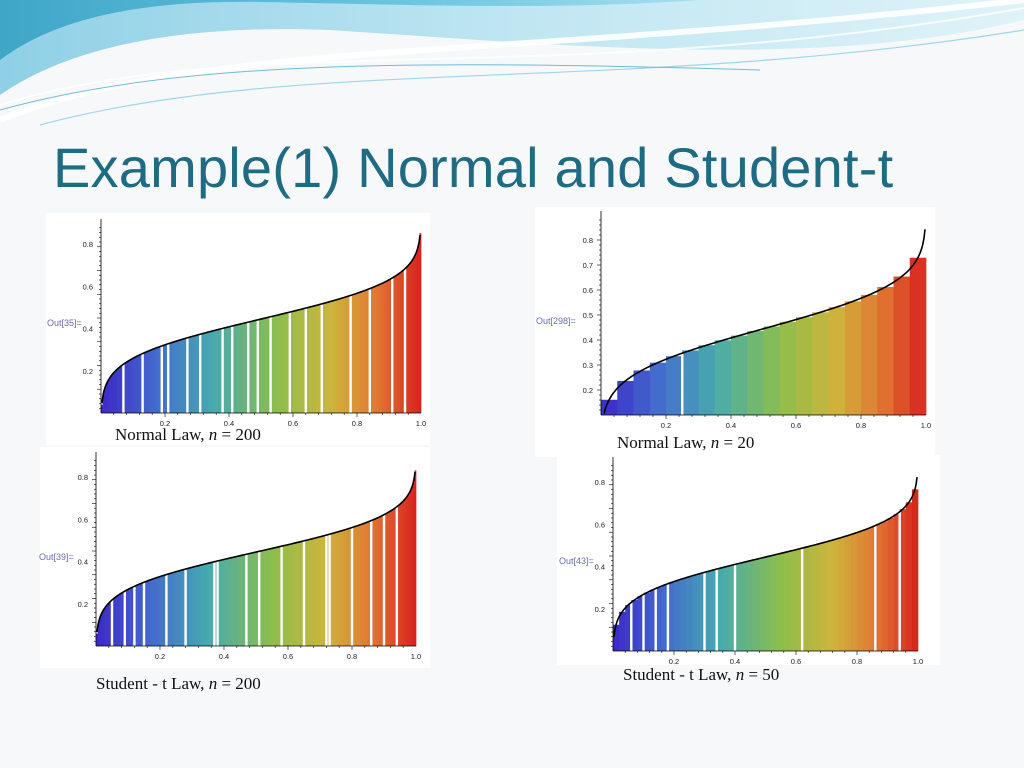  I want to click on caption-eq: =, so click(226, 683).